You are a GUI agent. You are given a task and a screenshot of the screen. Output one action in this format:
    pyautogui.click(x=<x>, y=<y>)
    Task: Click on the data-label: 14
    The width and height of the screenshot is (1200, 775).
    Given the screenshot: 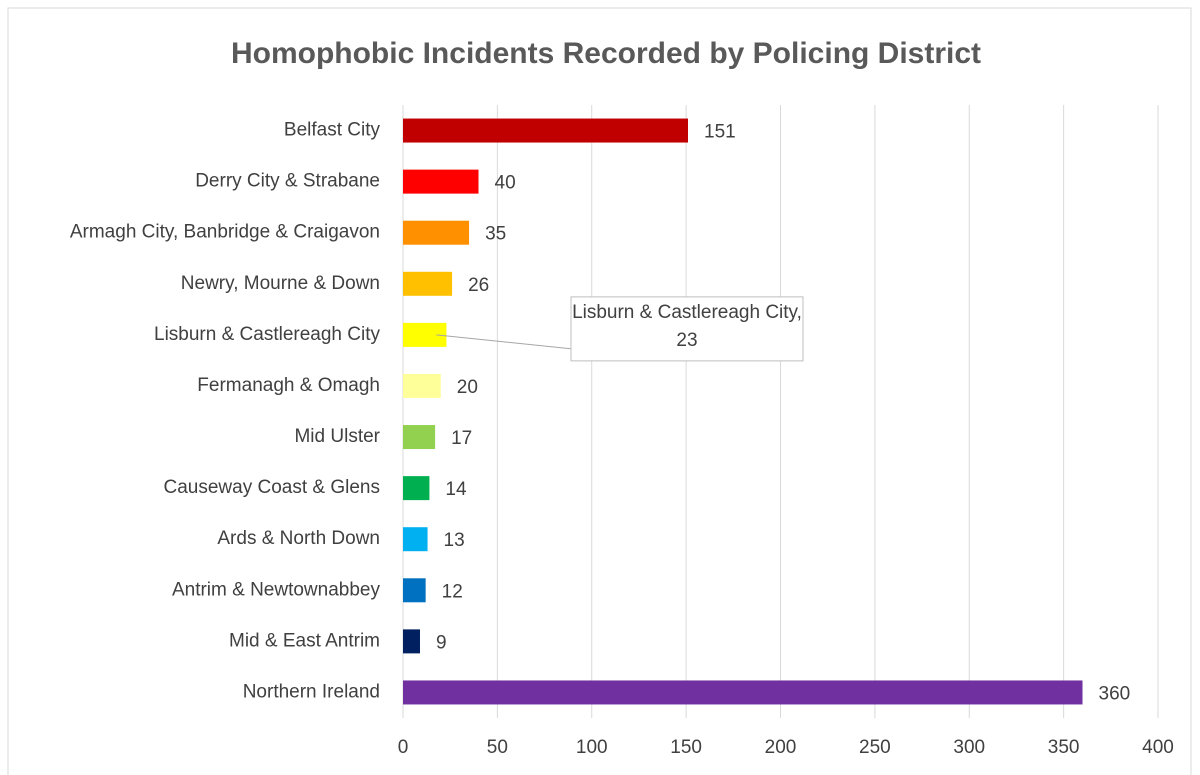 What is the action you would take?
    pyautogui.click(x=456, y=489)
    